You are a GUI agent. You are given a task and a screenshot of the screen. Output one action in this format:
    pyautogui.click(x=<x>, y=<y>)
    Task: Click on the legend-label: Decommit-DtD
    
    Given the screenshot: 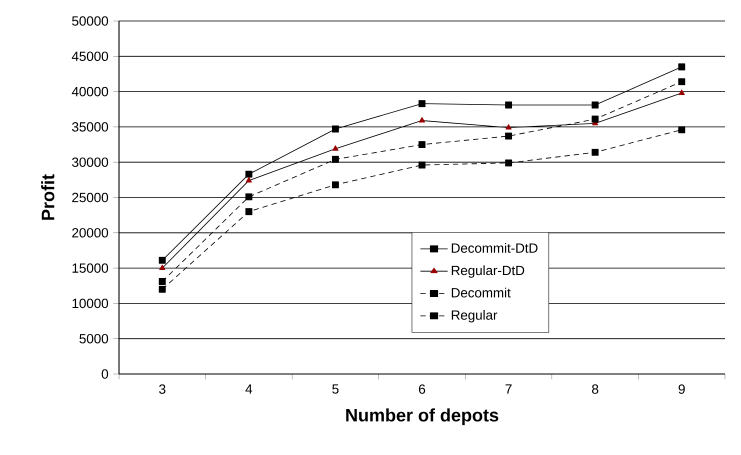 What is the action you would take?
    pyautogui.click(x=495, y=248)
    